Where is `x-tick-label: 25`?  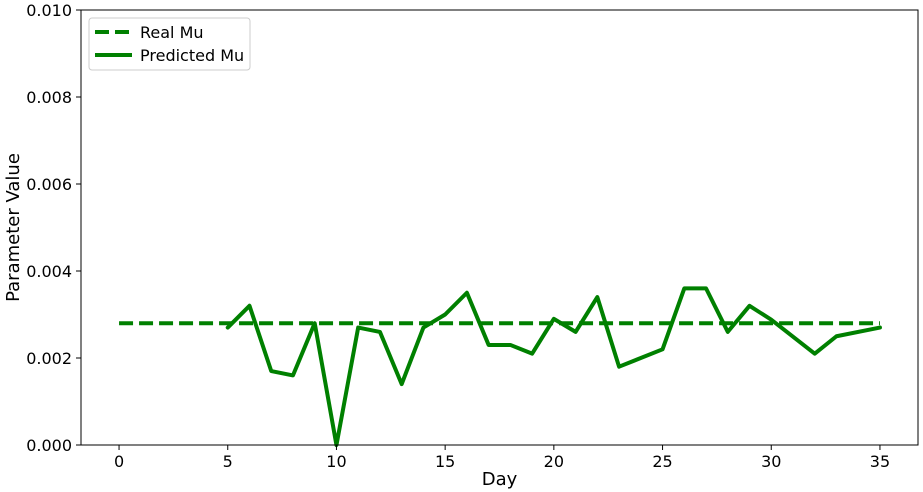 x-tick-label: 25 is located at coordinates (662, 461).